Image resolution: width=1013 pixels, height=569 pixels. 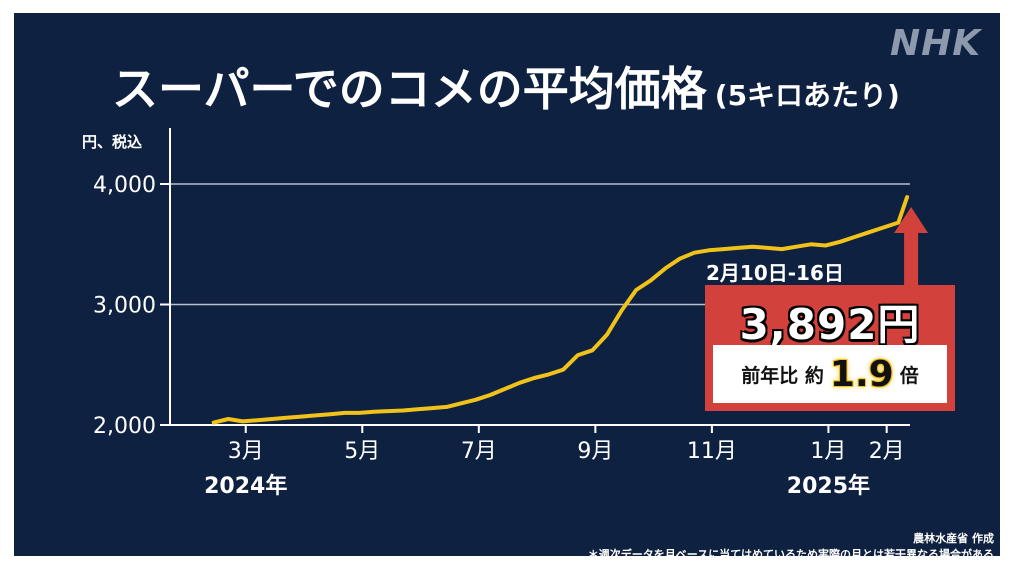 I want to click on footnote: ＊週次データを月ベースに当てはめているため実際の月とは若干異なる場合がある, so click(x=790, y=554).